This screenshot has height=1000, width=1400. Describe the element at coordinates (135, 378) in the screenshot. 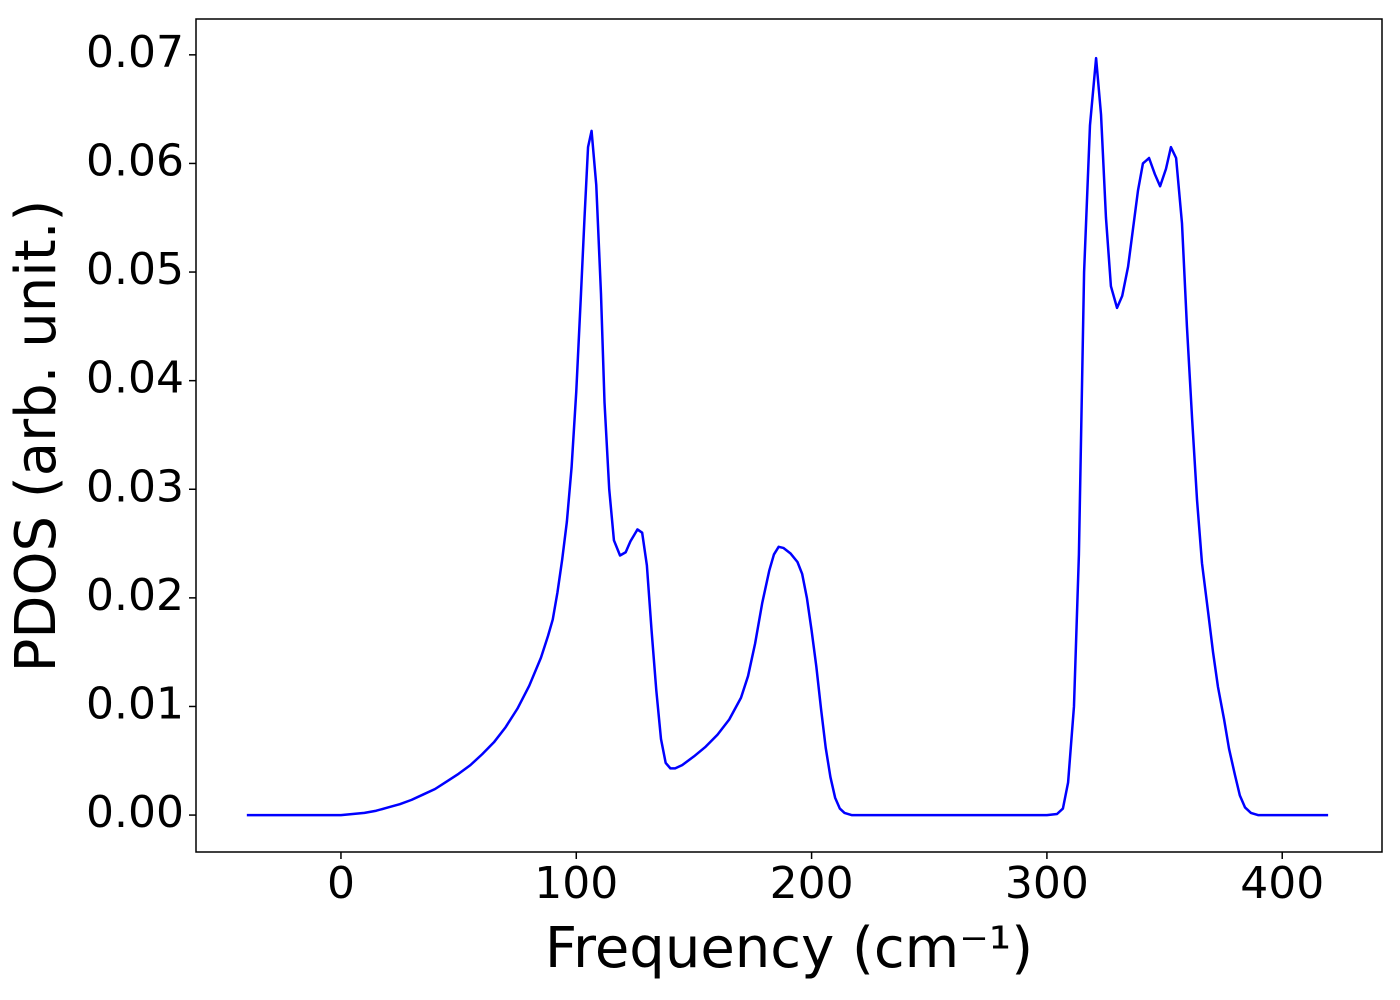

I see `y-tick-label: 0.04` at that location.